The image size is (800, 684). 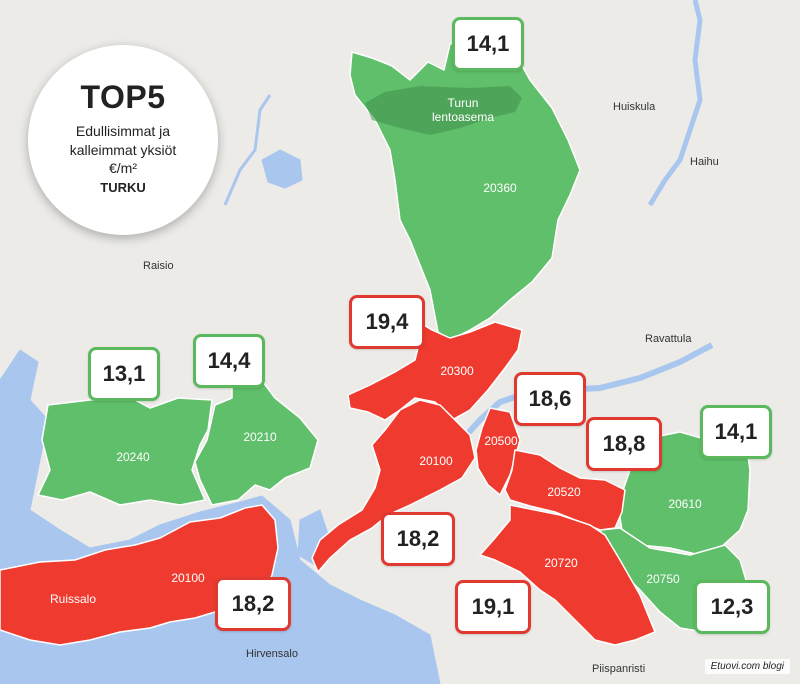 I want to click on airport-label: Turun lentoasema, so click(x=463, y=110).